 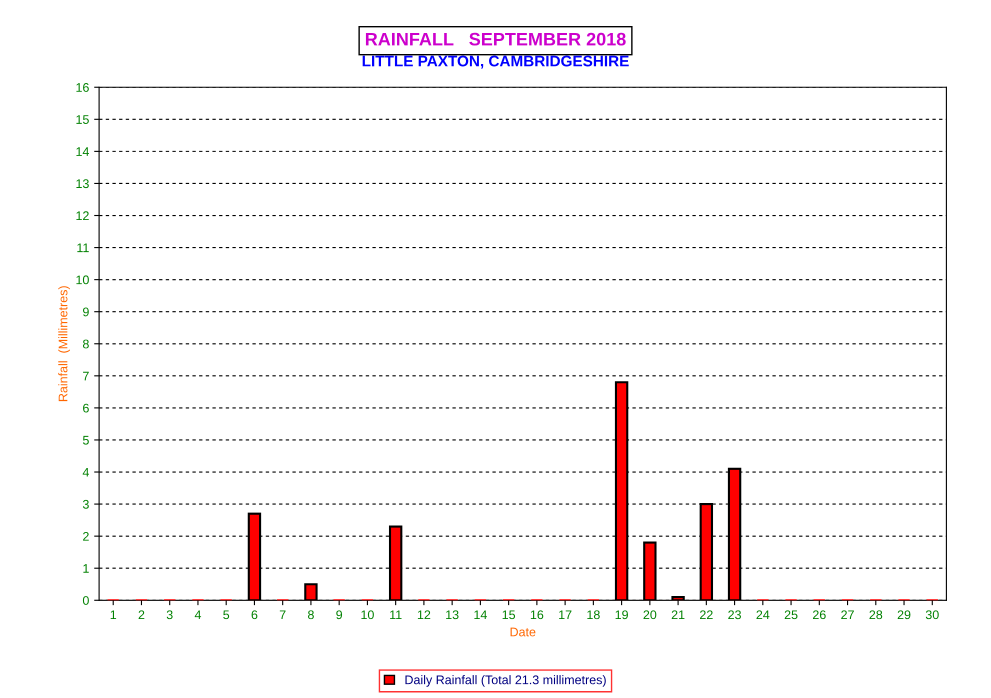 I want to click on y-tick-label: 7, so click(x=86, y=376).